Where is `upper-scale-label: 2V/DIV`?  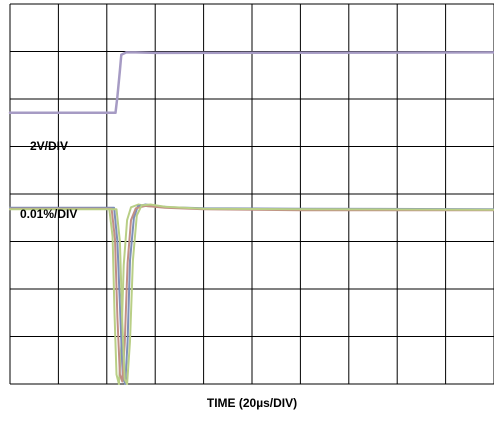 upper-scale-label: 2V/DIV is located at coordinates (49, 146).